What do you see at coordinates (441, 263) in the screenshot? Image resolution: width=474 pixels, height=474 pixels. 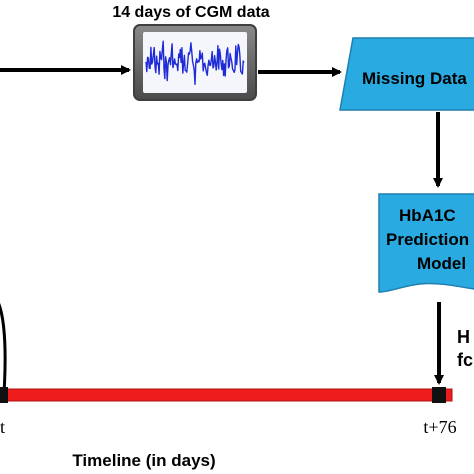 I see `prediction-model-line3: Model` at bounding box center [441, 263].